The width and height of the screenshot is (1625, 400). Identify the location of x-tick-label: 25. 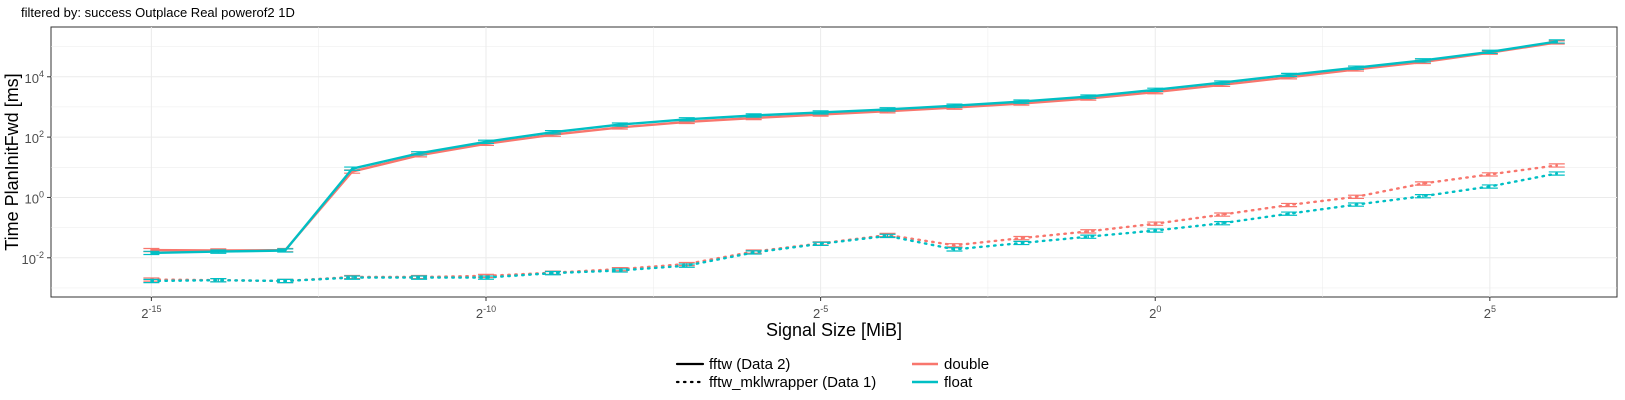
(1490, 312).